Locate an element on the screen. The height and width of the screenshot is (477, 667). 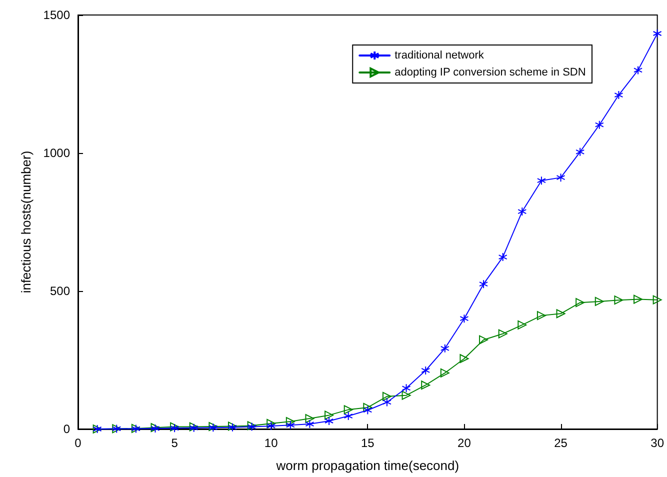
y-tick-label: 0 is located at coordinates (66, 429).